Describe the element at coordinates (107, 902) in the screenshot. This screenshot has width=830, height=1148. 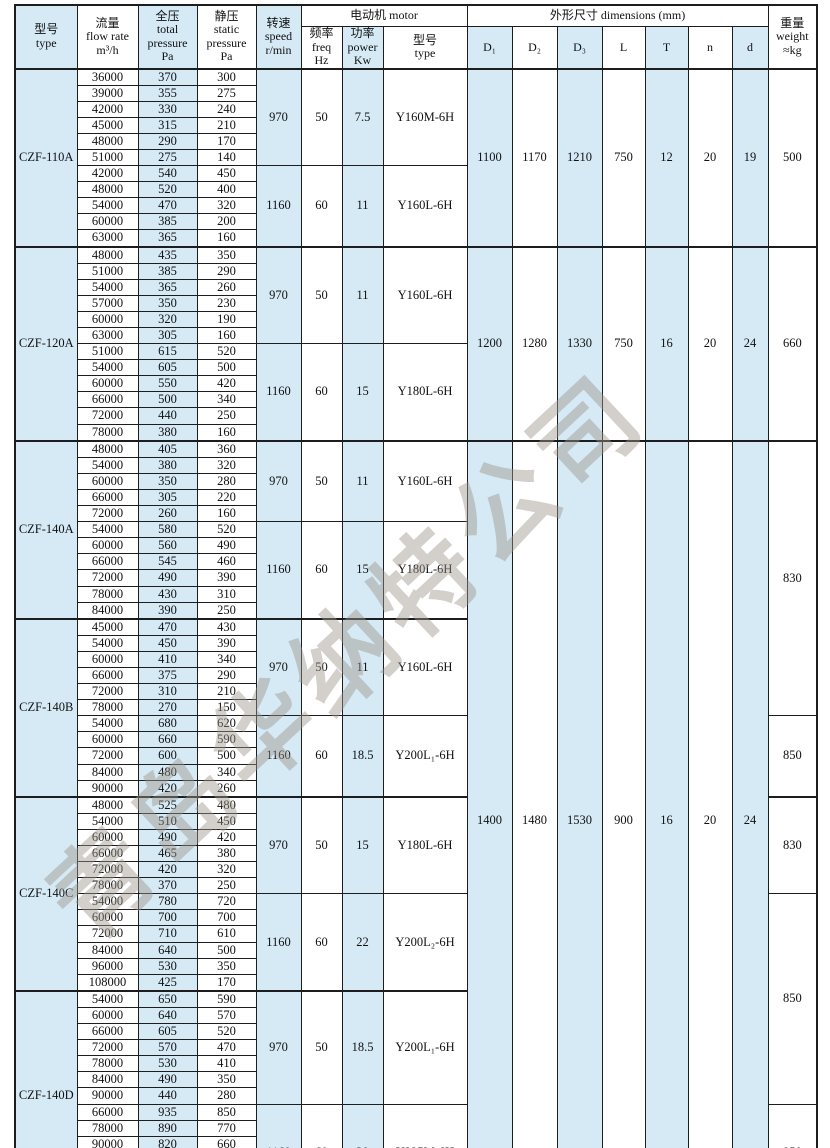
I see `cell-flow-rate: 54000` at that location.